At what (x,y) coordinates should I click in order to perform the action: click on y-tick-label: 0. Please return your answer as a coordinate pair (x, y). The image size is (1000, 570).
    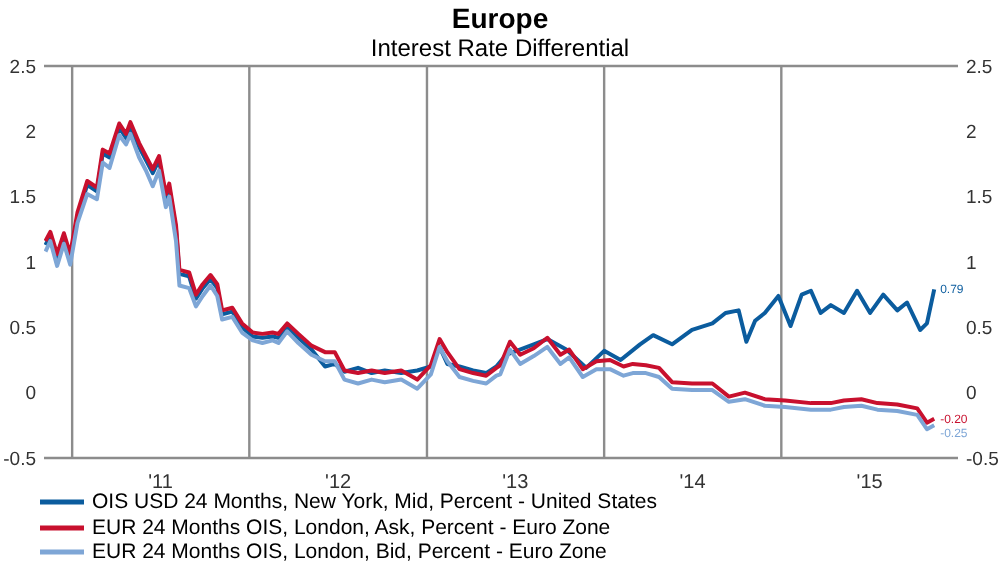
    Looking at the image, I should click on (30, 394).